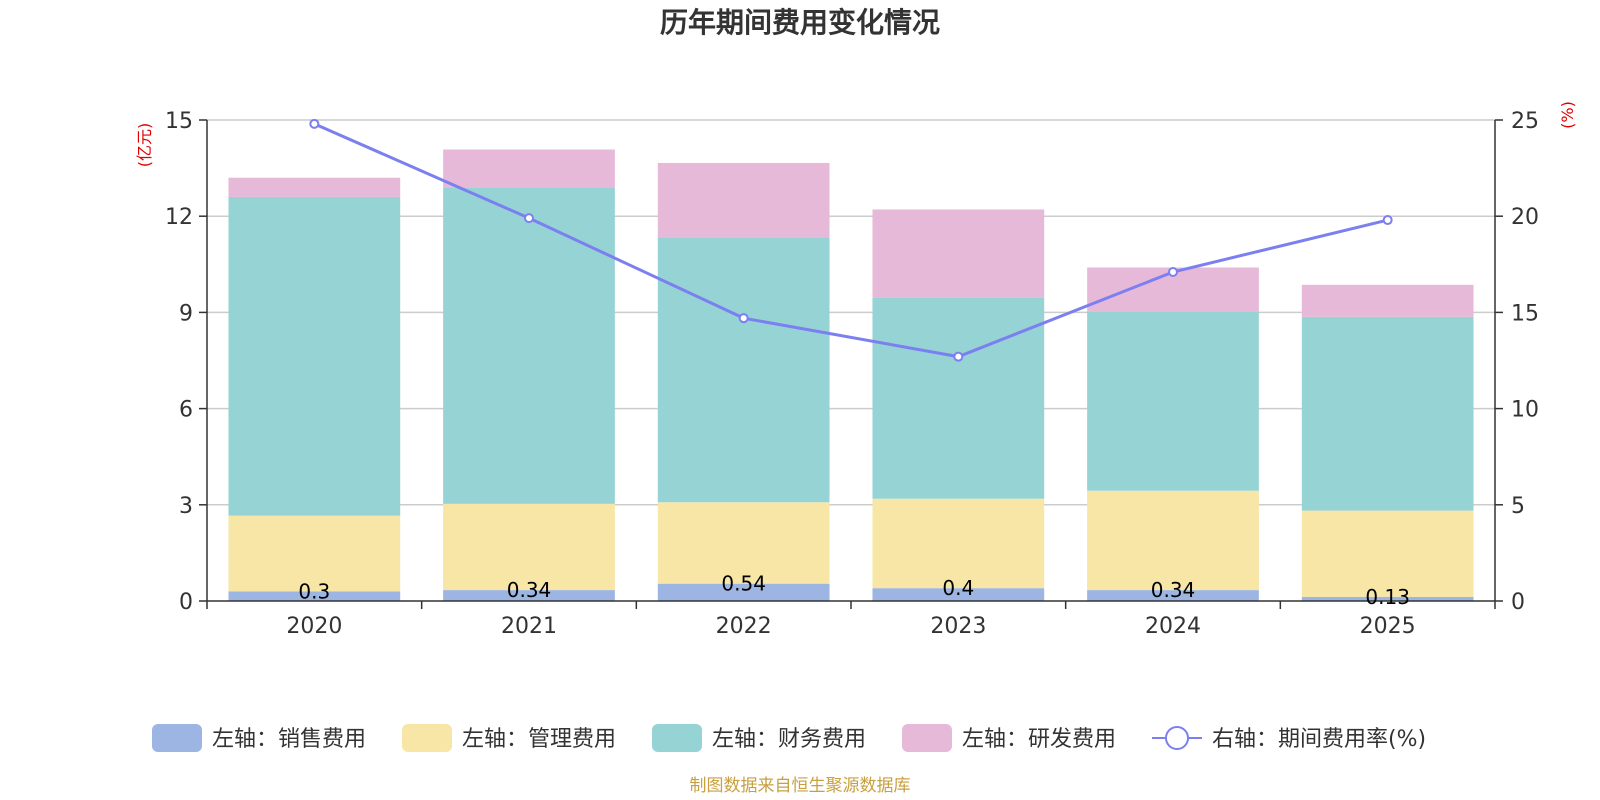 This screenshot has height=800, width=1600. I want to click on right-tick-label: 10, so click(1525, 410).